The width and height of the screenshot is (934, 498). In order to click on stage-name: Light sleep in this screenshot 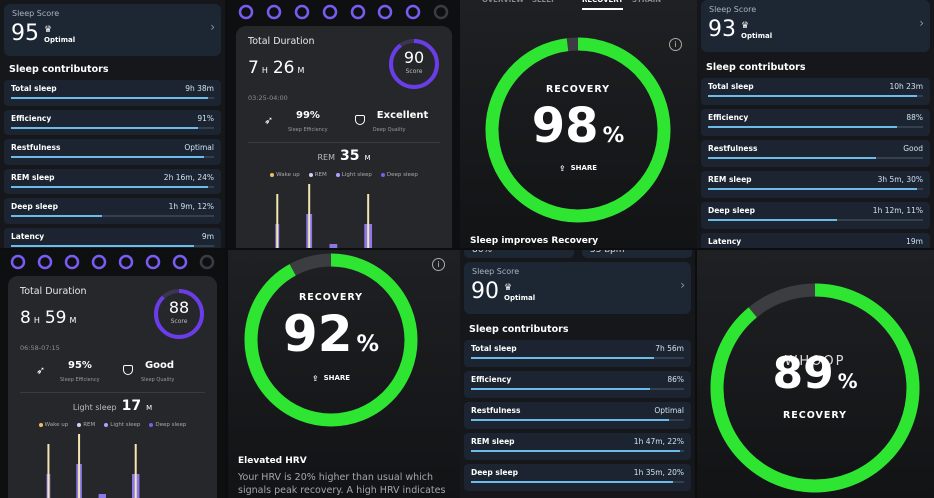, I will do `click(94, 407)`.